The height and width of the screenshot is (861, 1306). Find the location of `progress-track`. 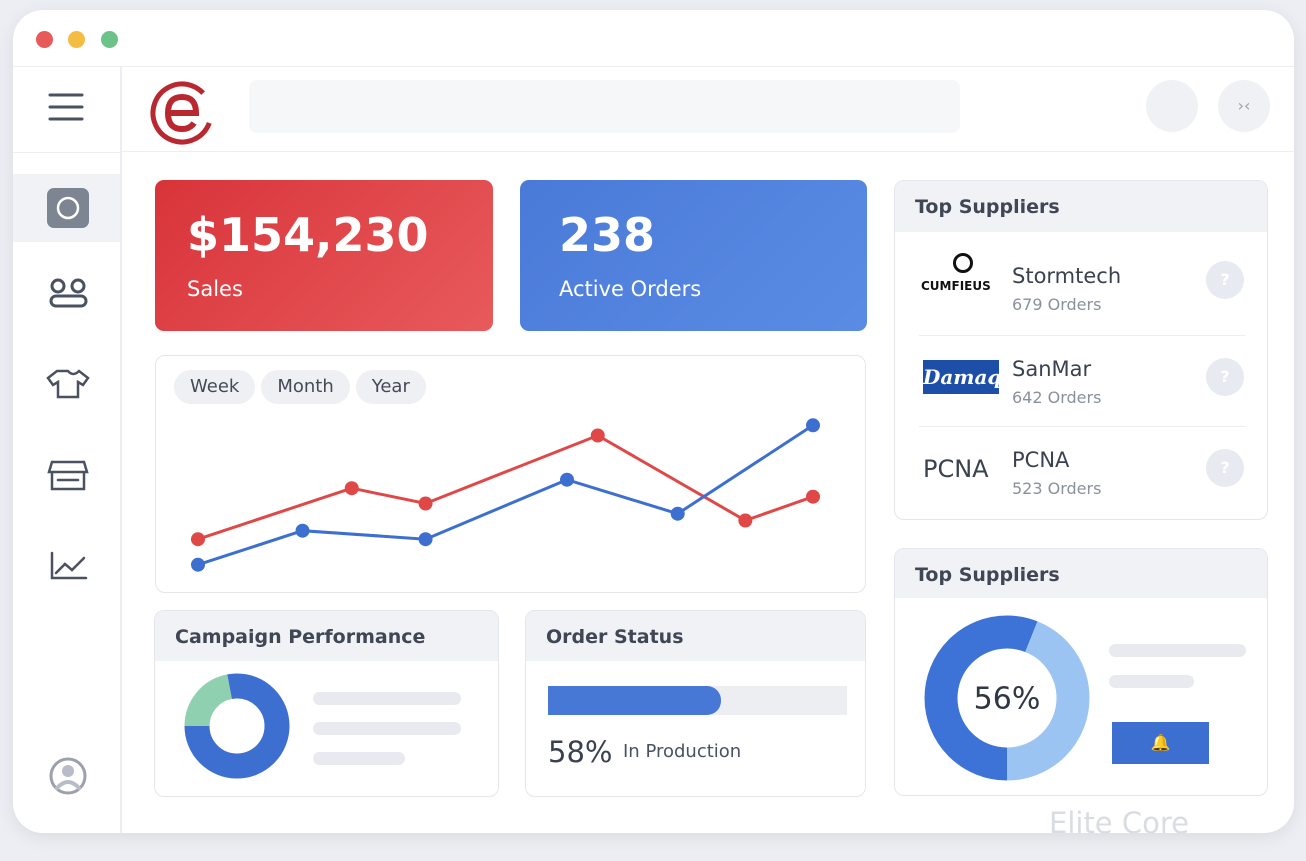

progress-track is located at coordinates (697, 700).